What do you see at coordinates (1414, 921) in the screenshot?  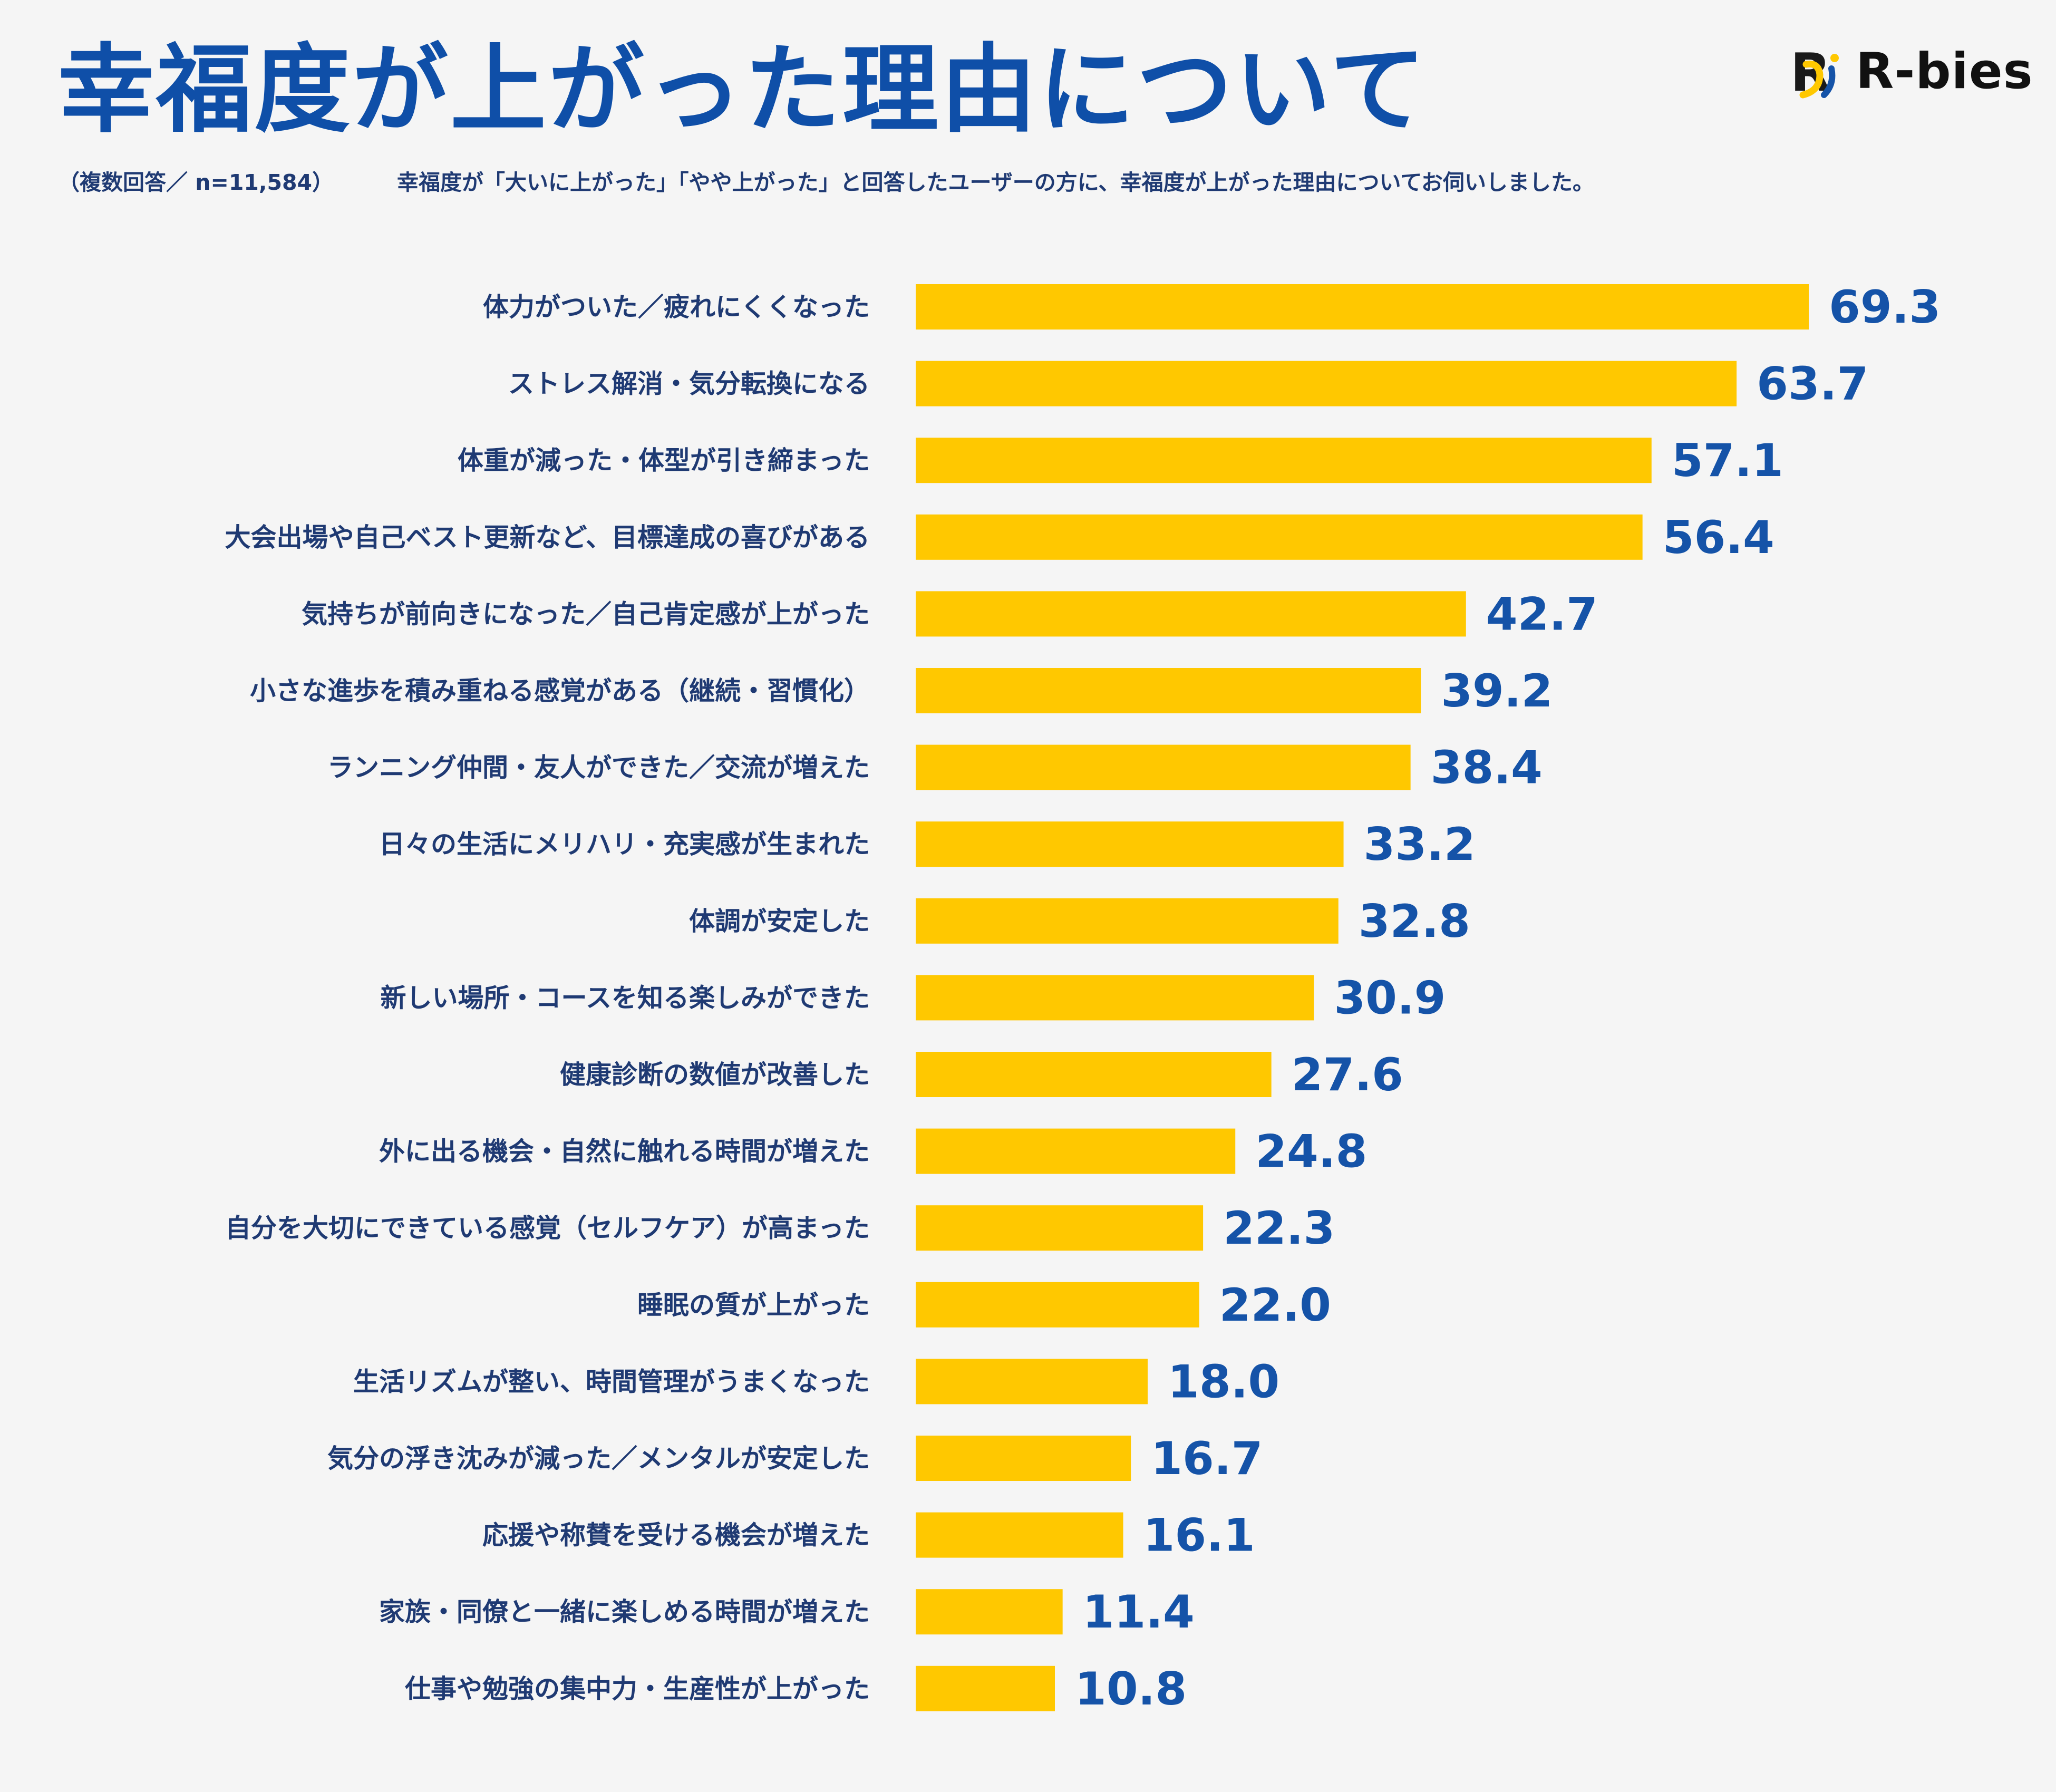 I see `value-label: 32.8` at bounding box center [1414, 921].